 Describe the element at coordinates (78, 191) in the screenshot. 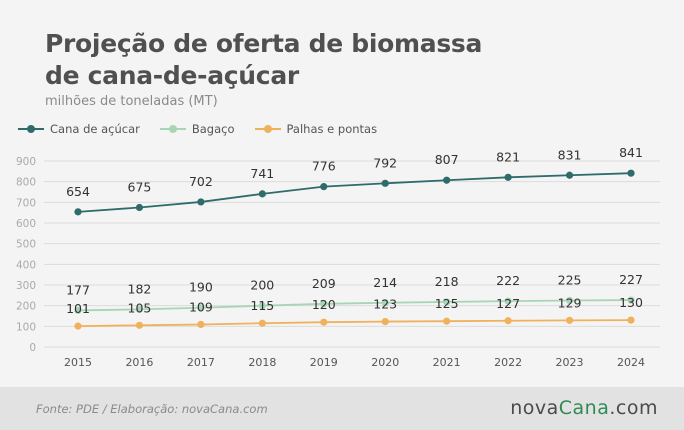

I see `data-label: 654` at that location.